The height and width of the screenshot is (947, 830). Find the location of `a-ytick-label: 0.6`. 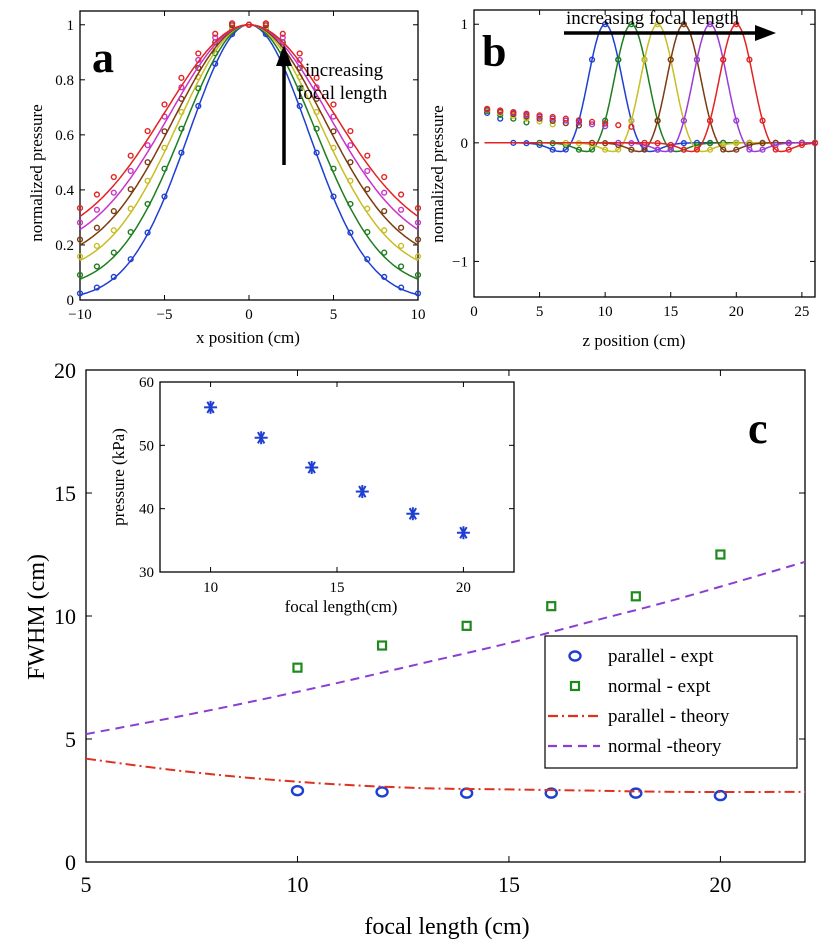

a-ytick-label: 0.6 is located at coordinates (64, 136).